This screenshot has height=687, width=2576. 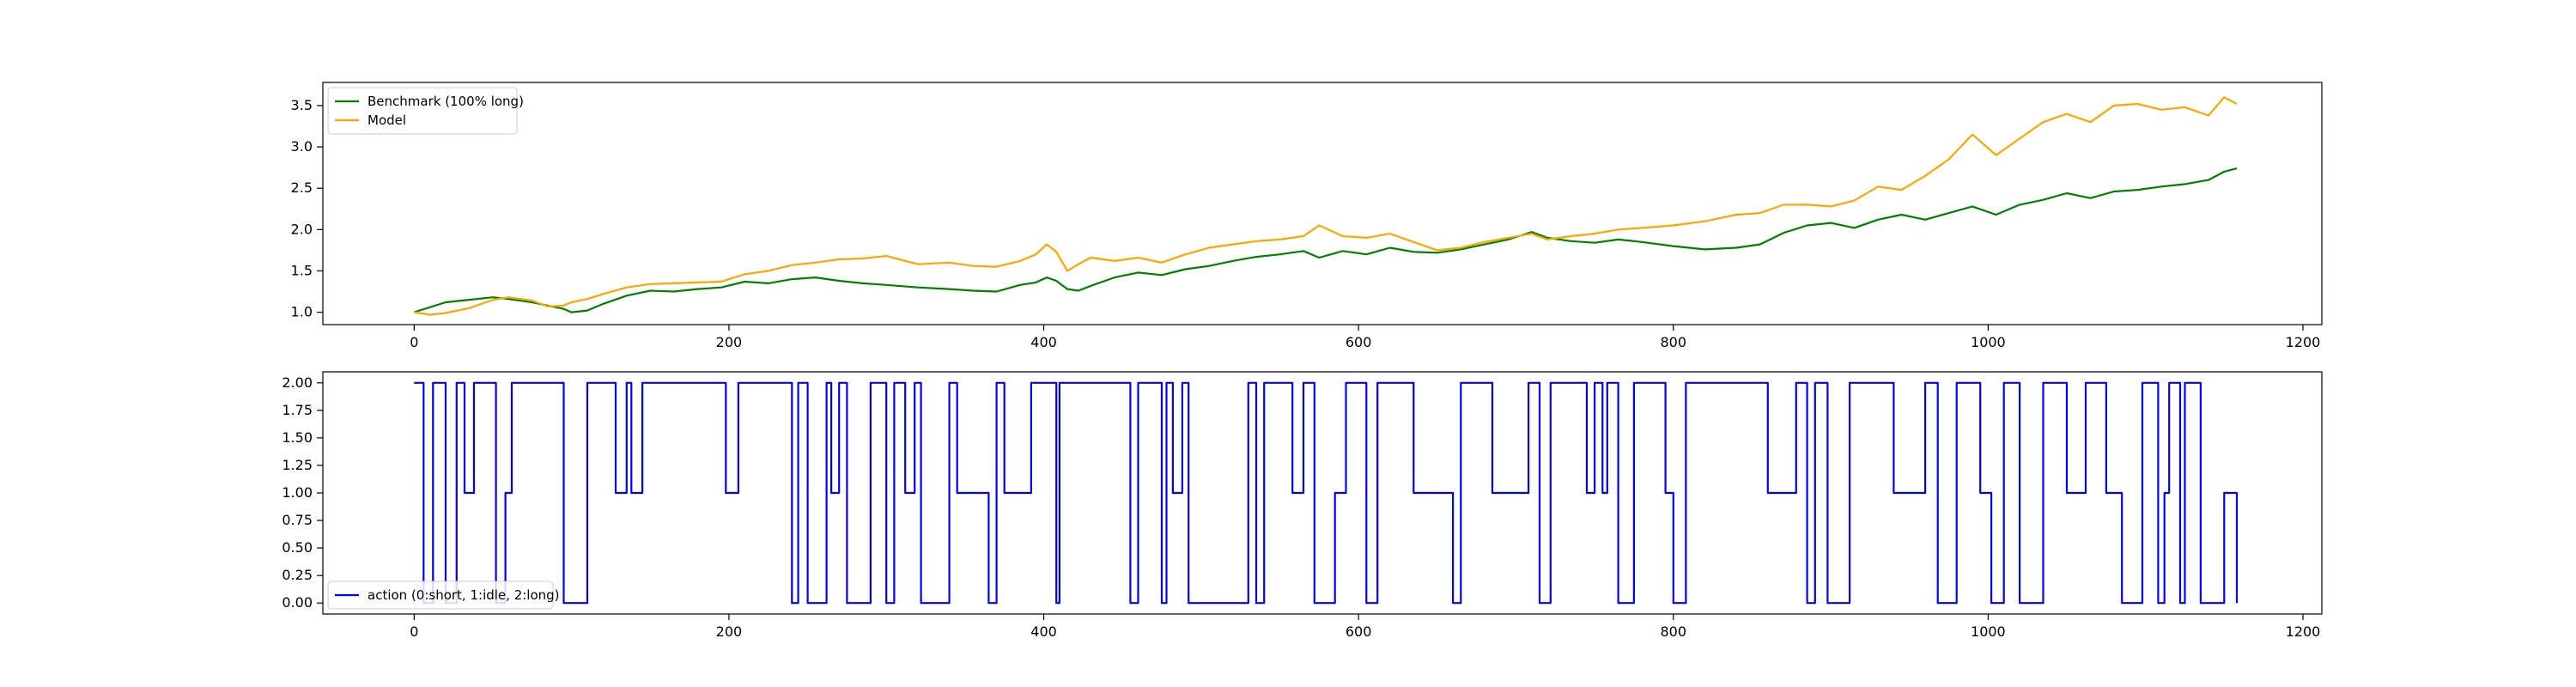 What do you see at coordinates (297, 492) in the screenshot?
I see `y-tick-label: 1.00` at bounding box center [297, 492].